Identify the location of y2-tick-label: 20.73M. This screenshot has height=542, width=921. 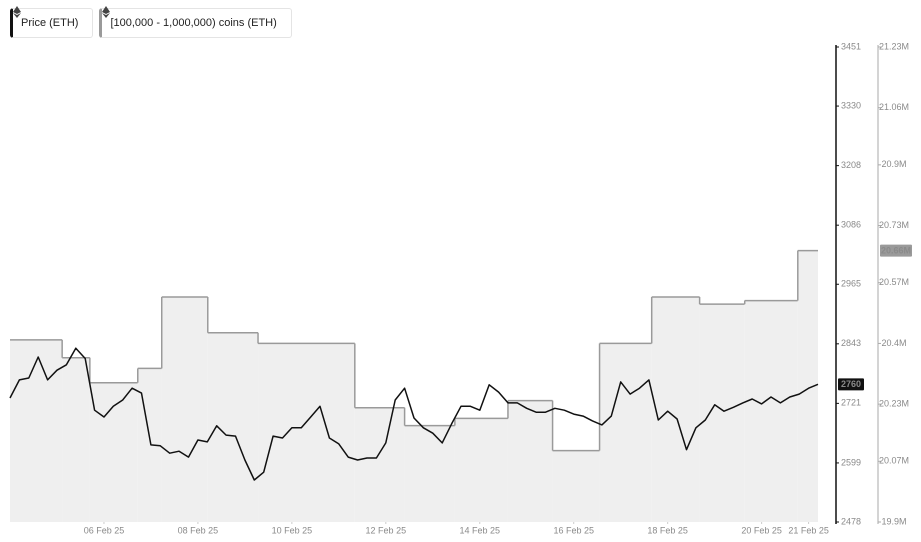
(894, 225).